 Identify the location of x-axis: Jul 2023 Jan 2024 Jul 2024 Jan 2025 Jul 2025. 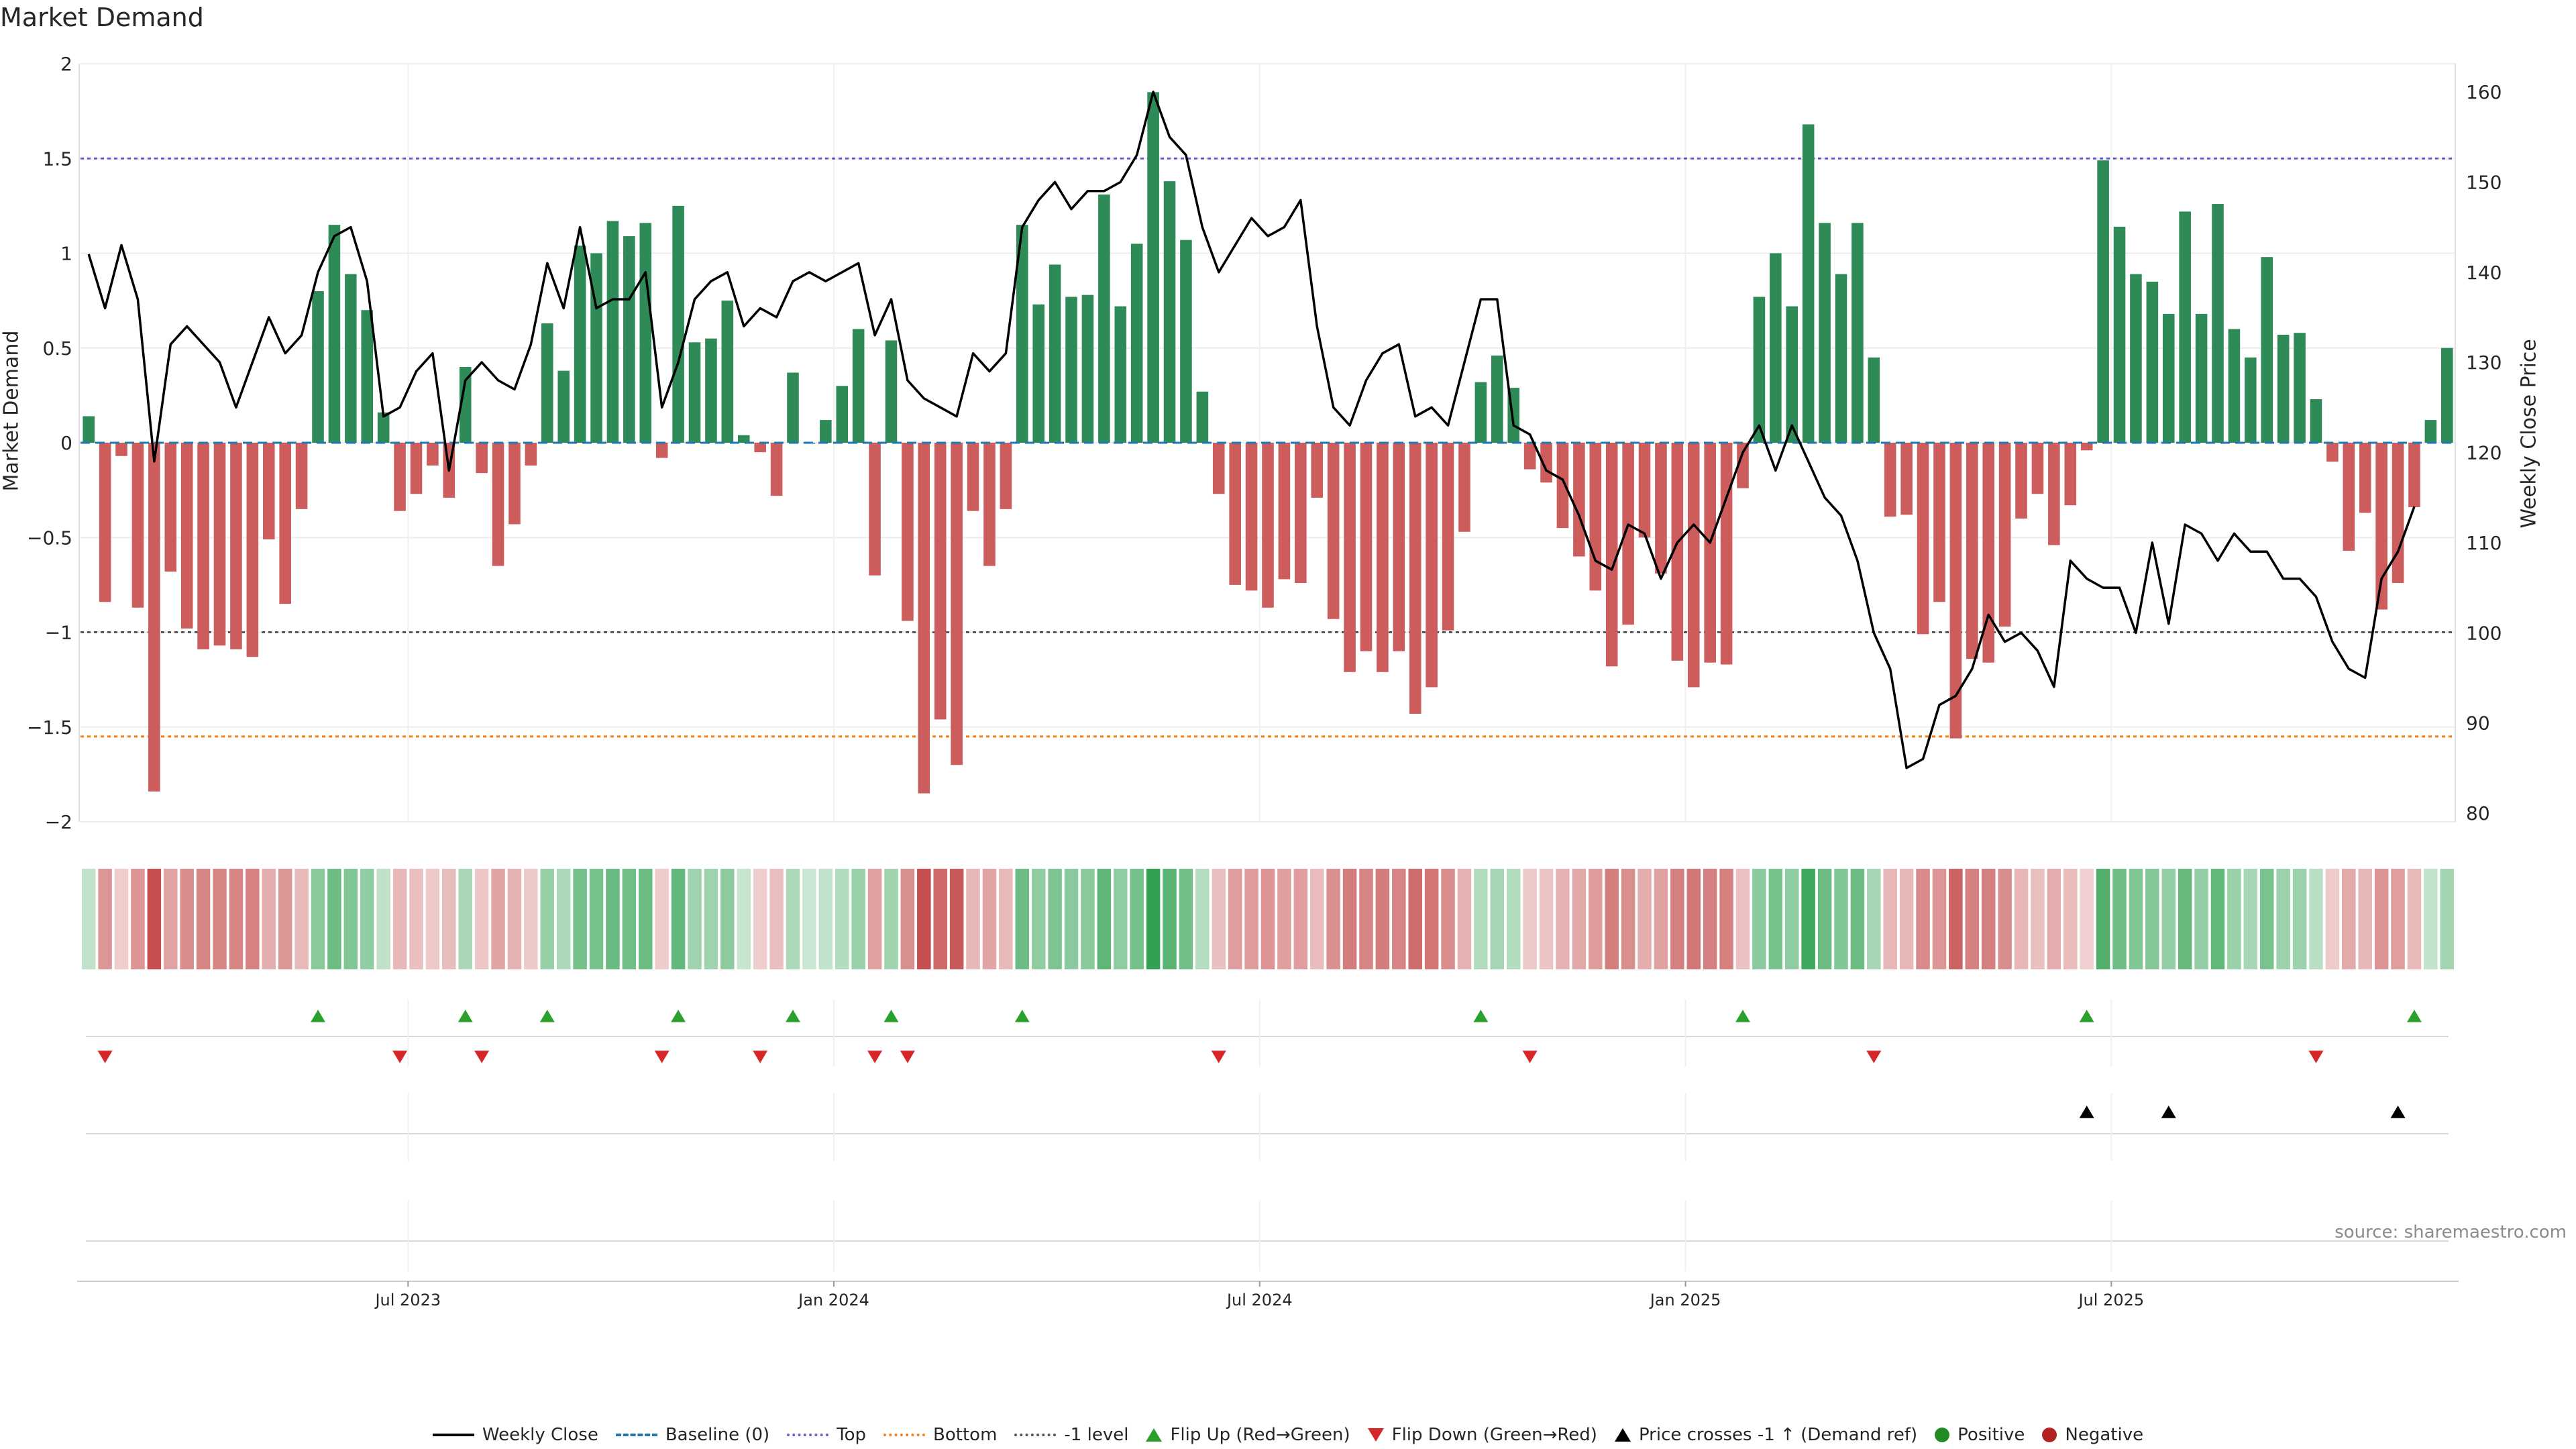
(1268, 1295).